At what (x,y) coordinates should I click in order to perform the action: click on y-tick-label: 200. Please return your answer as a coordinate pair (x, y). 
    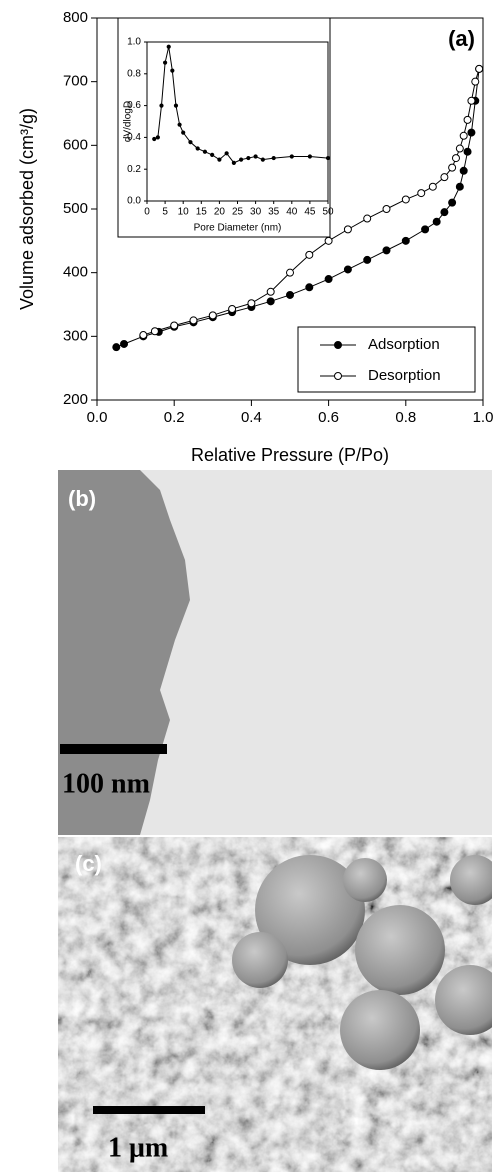
    Looking at the image, I should click on (75, 399).